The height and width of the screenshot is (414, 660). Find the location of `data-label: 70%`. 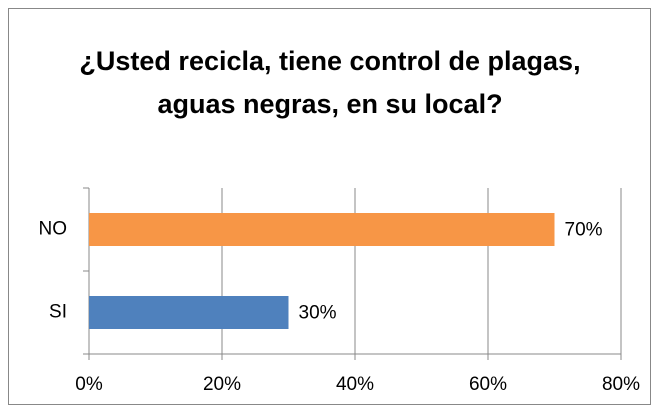

data-label: 70% is located at coordinates (584, 230).